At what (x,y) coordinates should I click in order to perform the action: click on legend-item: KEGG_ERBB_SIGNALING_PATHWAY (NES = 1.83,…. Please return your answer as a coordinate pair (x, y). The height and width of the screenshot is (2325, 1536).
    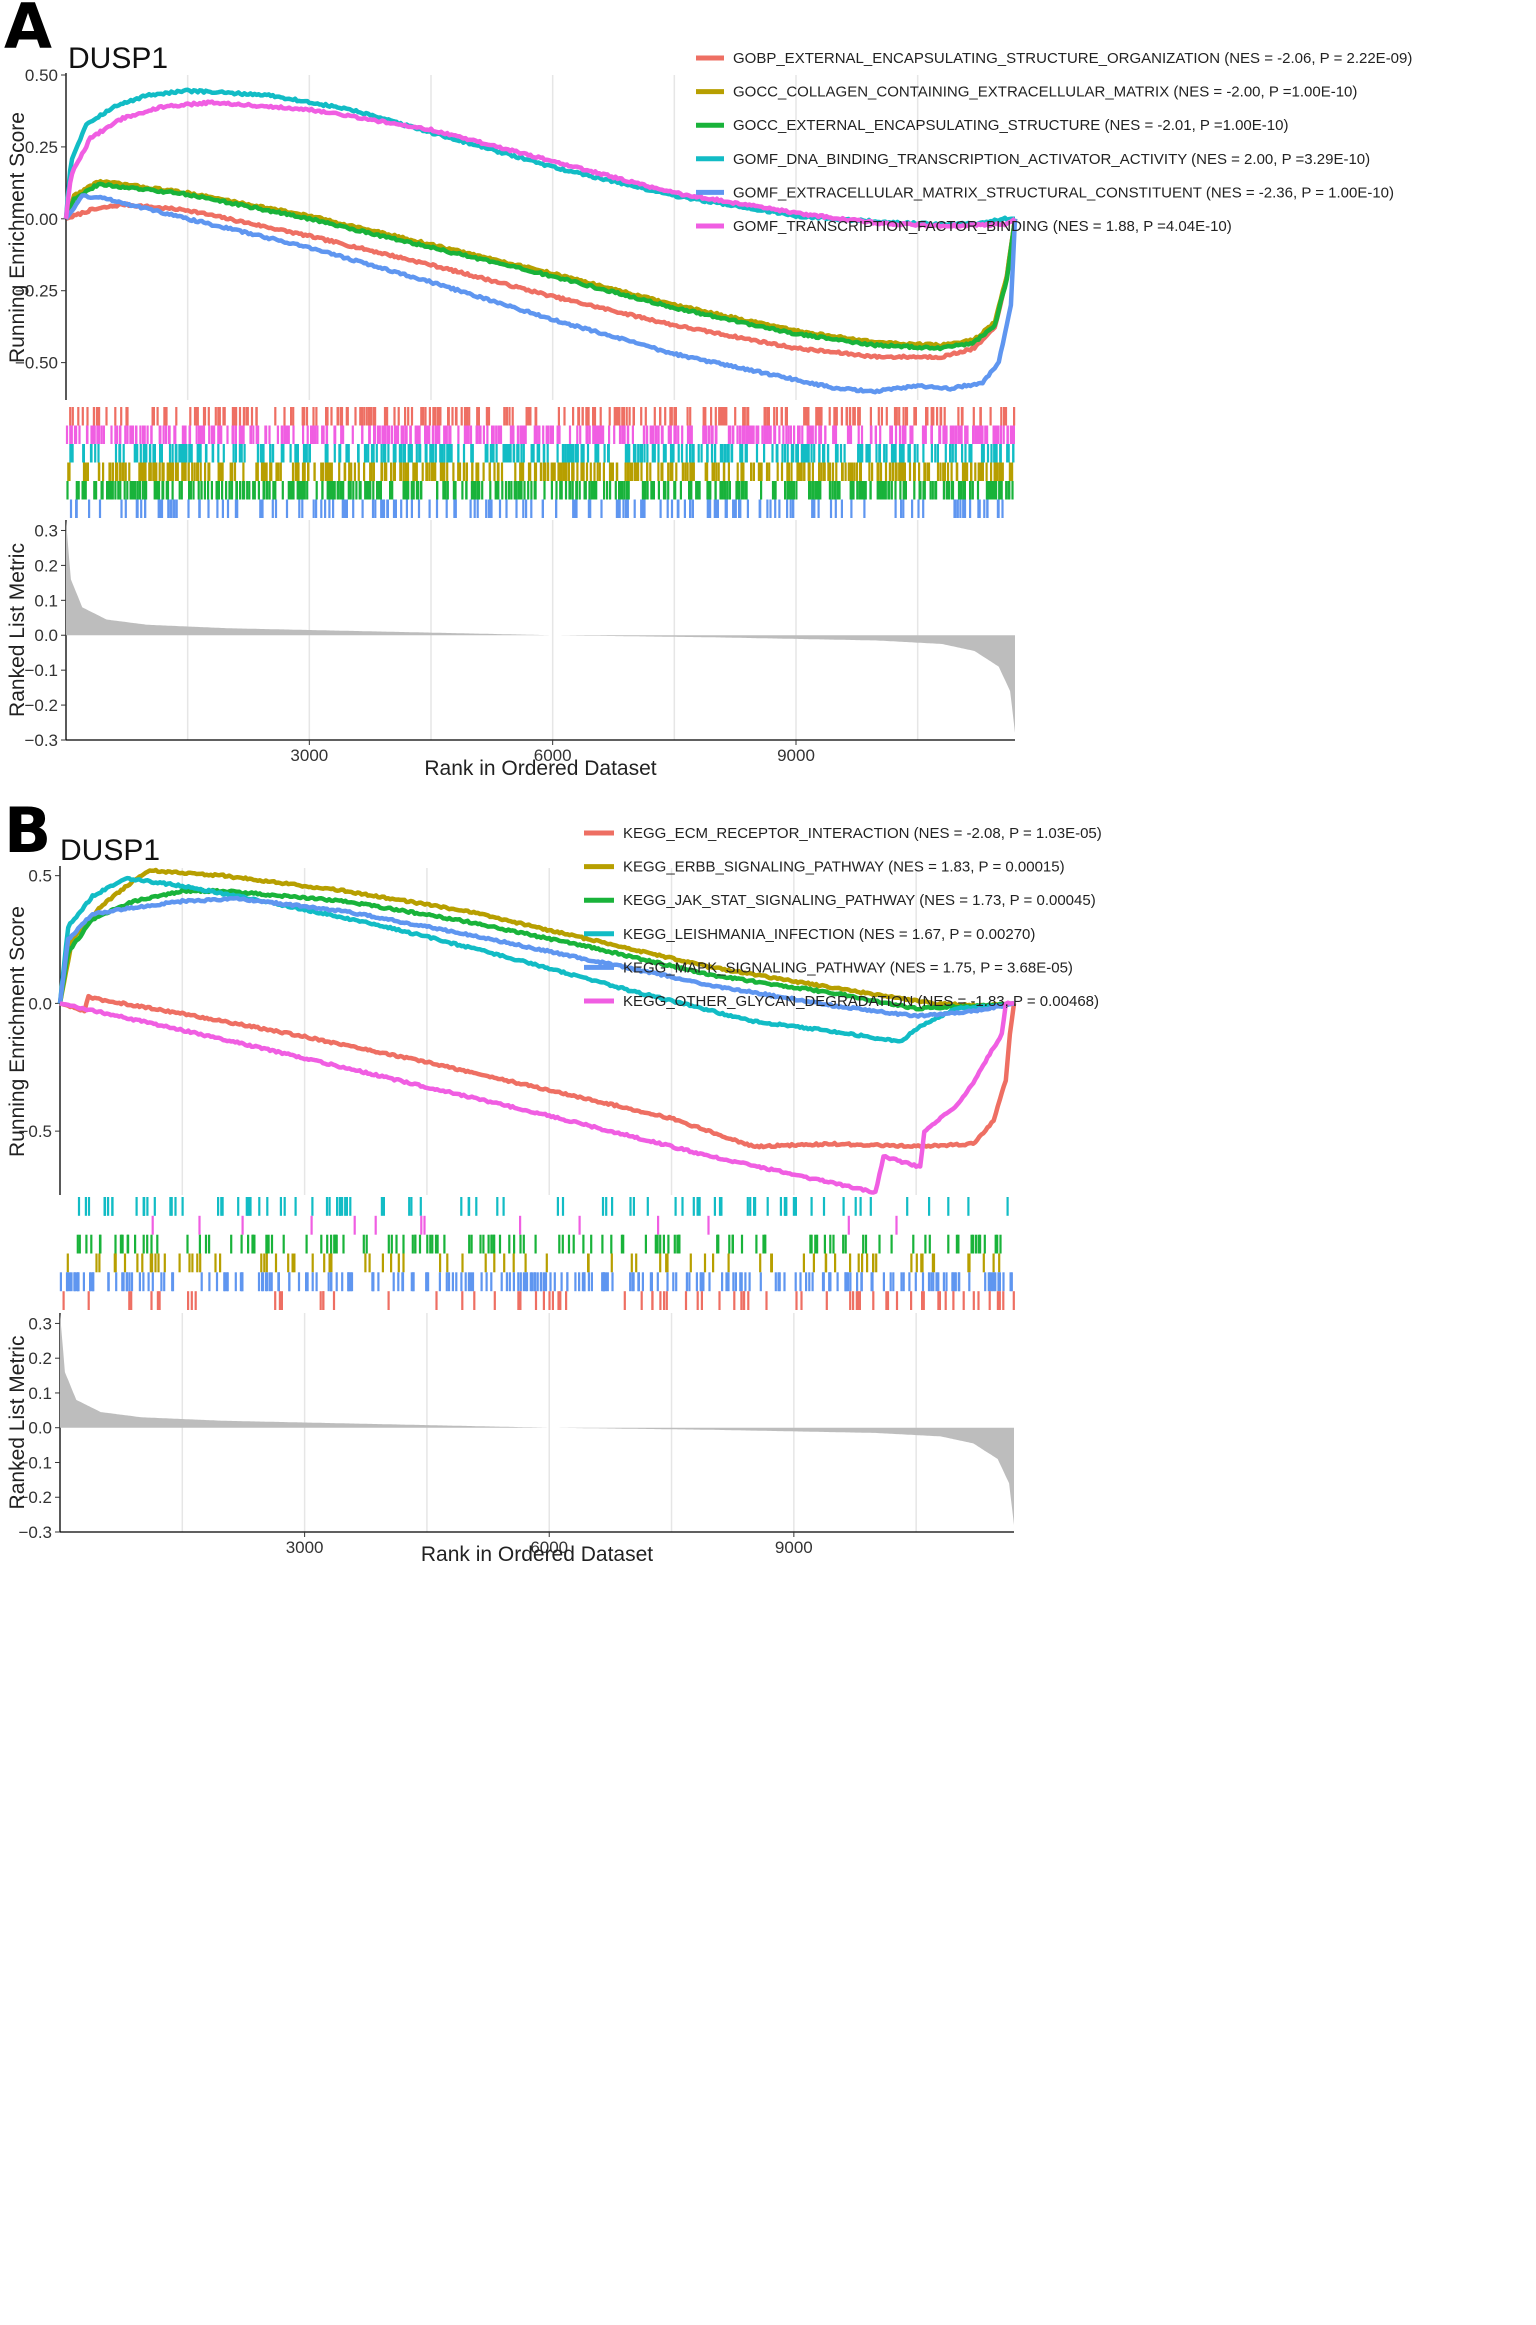
    Looking at the image, I should click on (824, 867).